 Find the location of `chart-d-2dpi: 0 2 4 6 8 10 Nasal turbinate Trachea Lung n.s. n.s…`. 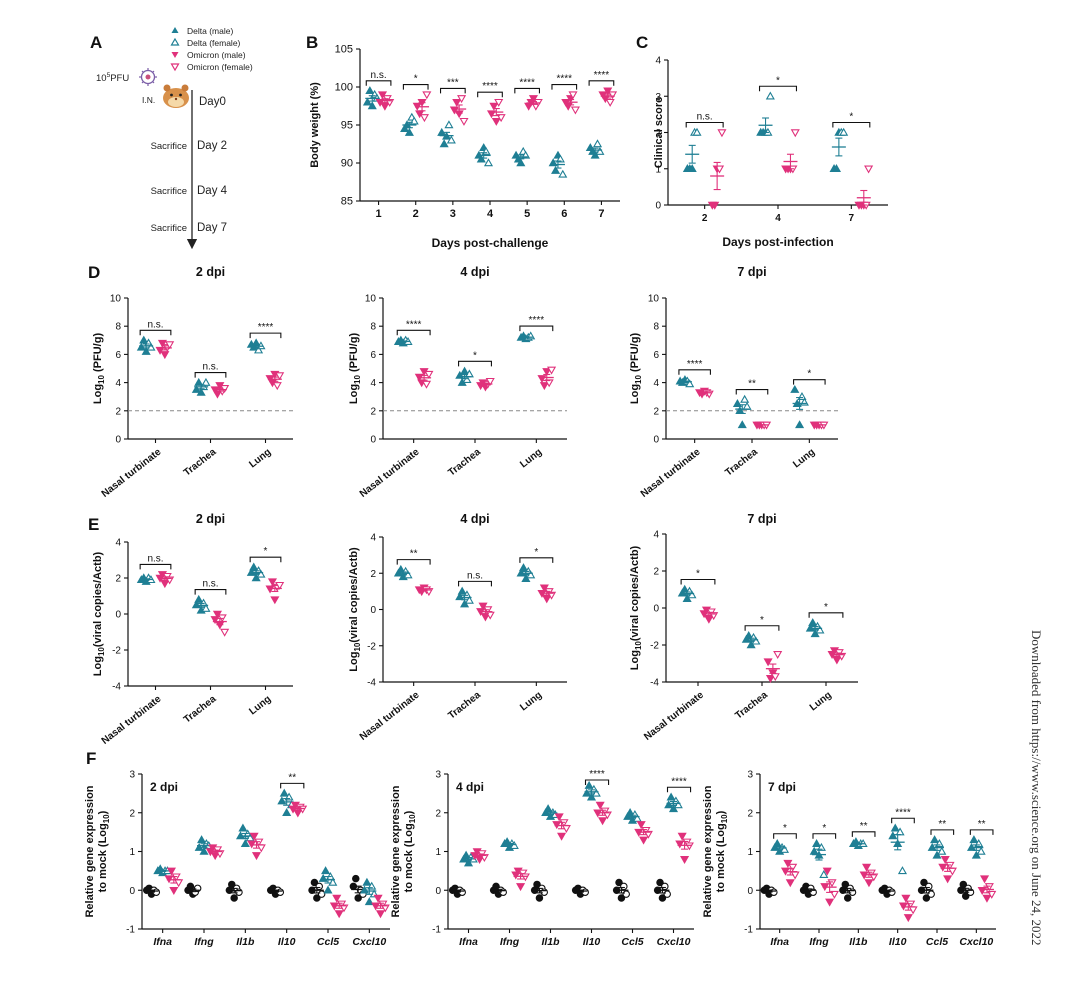

chart-d-2dpi: 0 2 4 6 8 10 Nasal turbinate Trachea Lung n.s. n.s… is located at coordinates (192, 382).